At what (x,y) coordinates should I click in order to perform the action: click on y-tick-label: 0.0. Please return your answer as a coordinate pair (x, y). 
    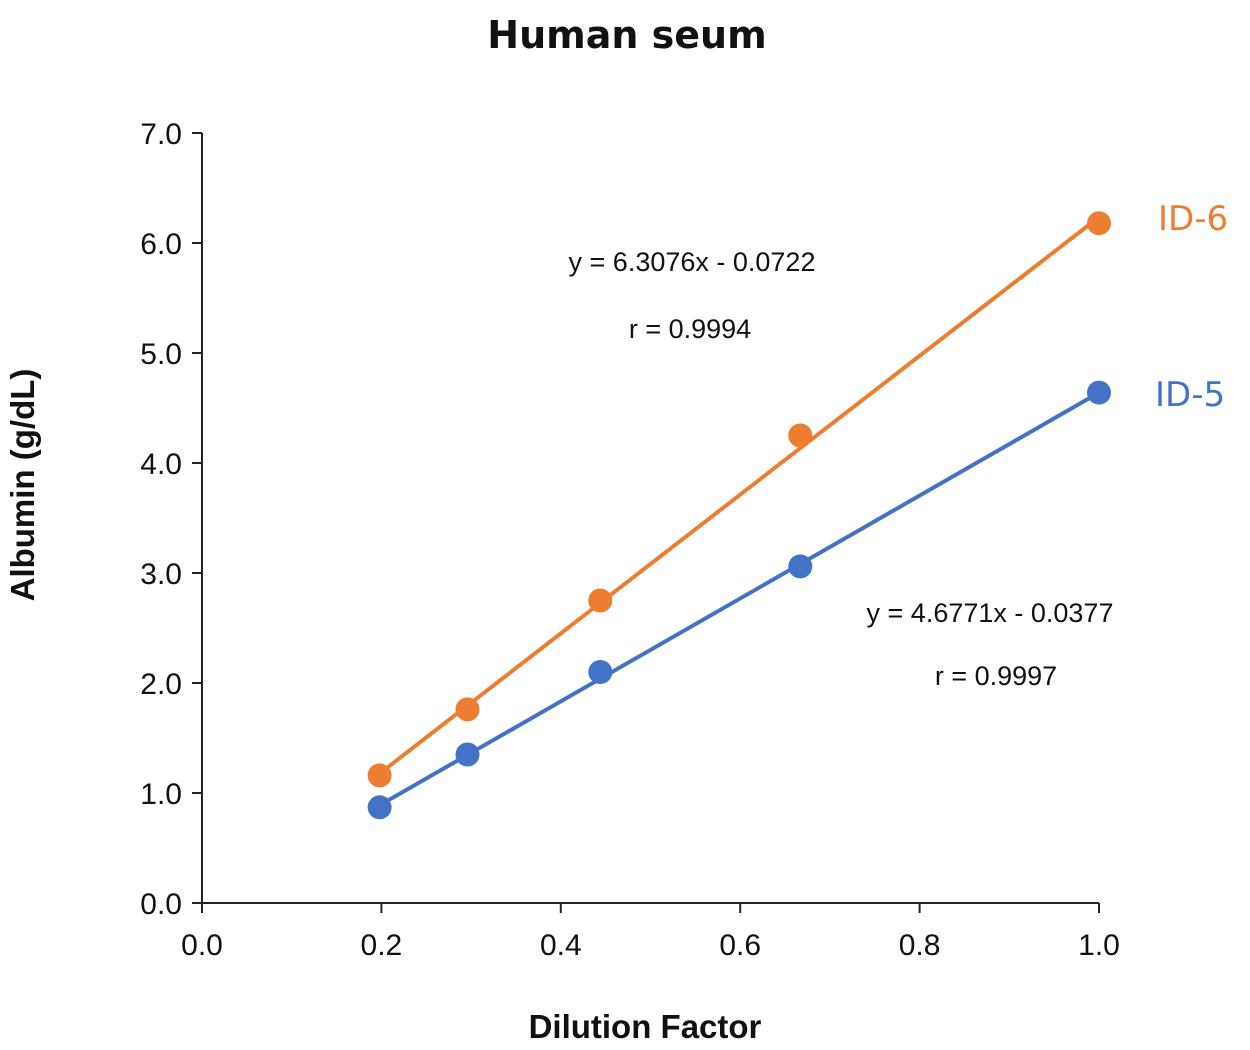
    Looking at the image, I should click on (161, 904).